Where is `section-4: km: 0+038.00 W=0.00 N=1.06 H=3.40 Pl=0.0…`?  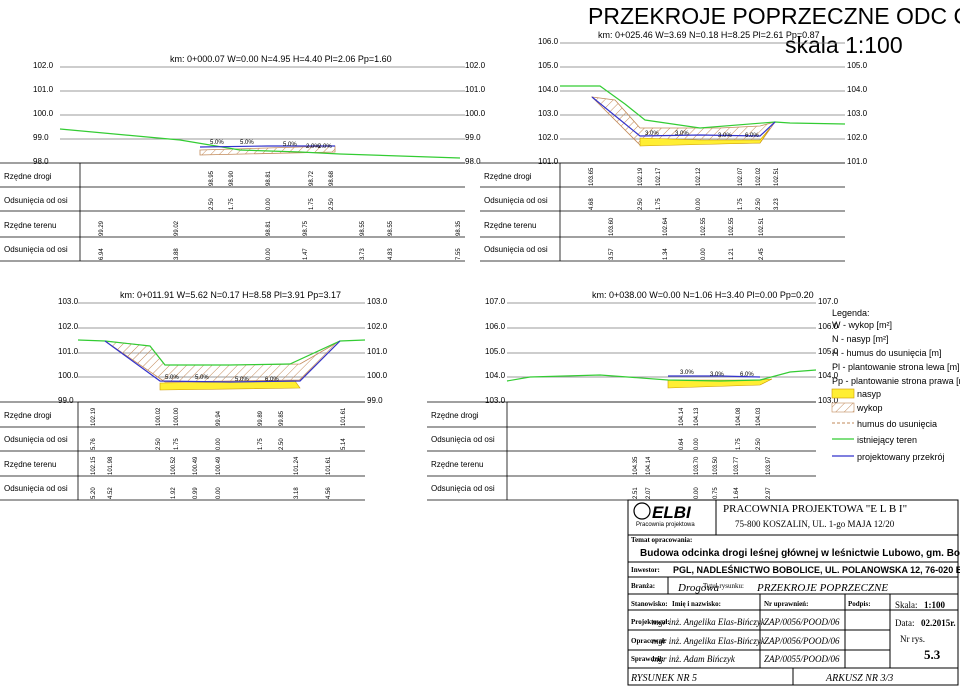 section-4: km: 0+038.00 W=0.00 N=1.06 H=3.40 Pl=0.0… is located at coordinates (633, 395).